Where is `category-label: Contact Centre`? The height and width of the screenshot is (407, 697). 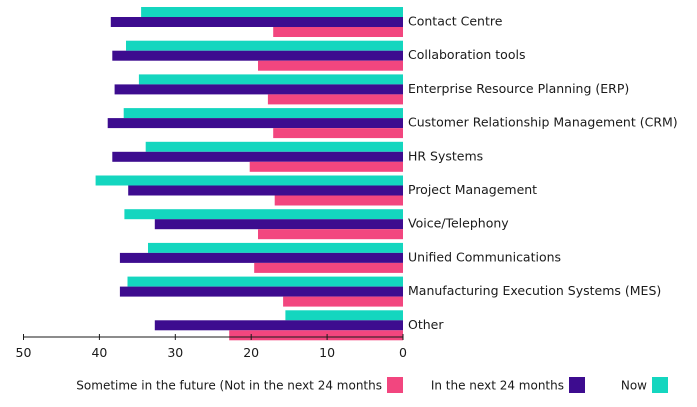 category-label: Contact Centre is located at coordinates (455, 21).